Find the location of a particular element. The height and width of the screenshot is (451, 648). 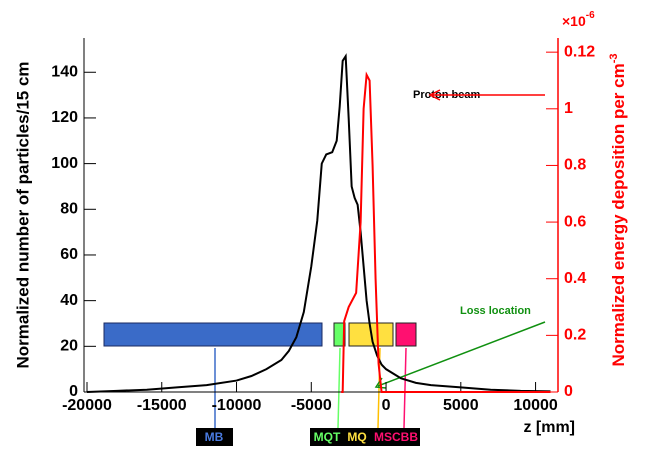

y-tick-label: 60 is located at coordinates (69, 254).